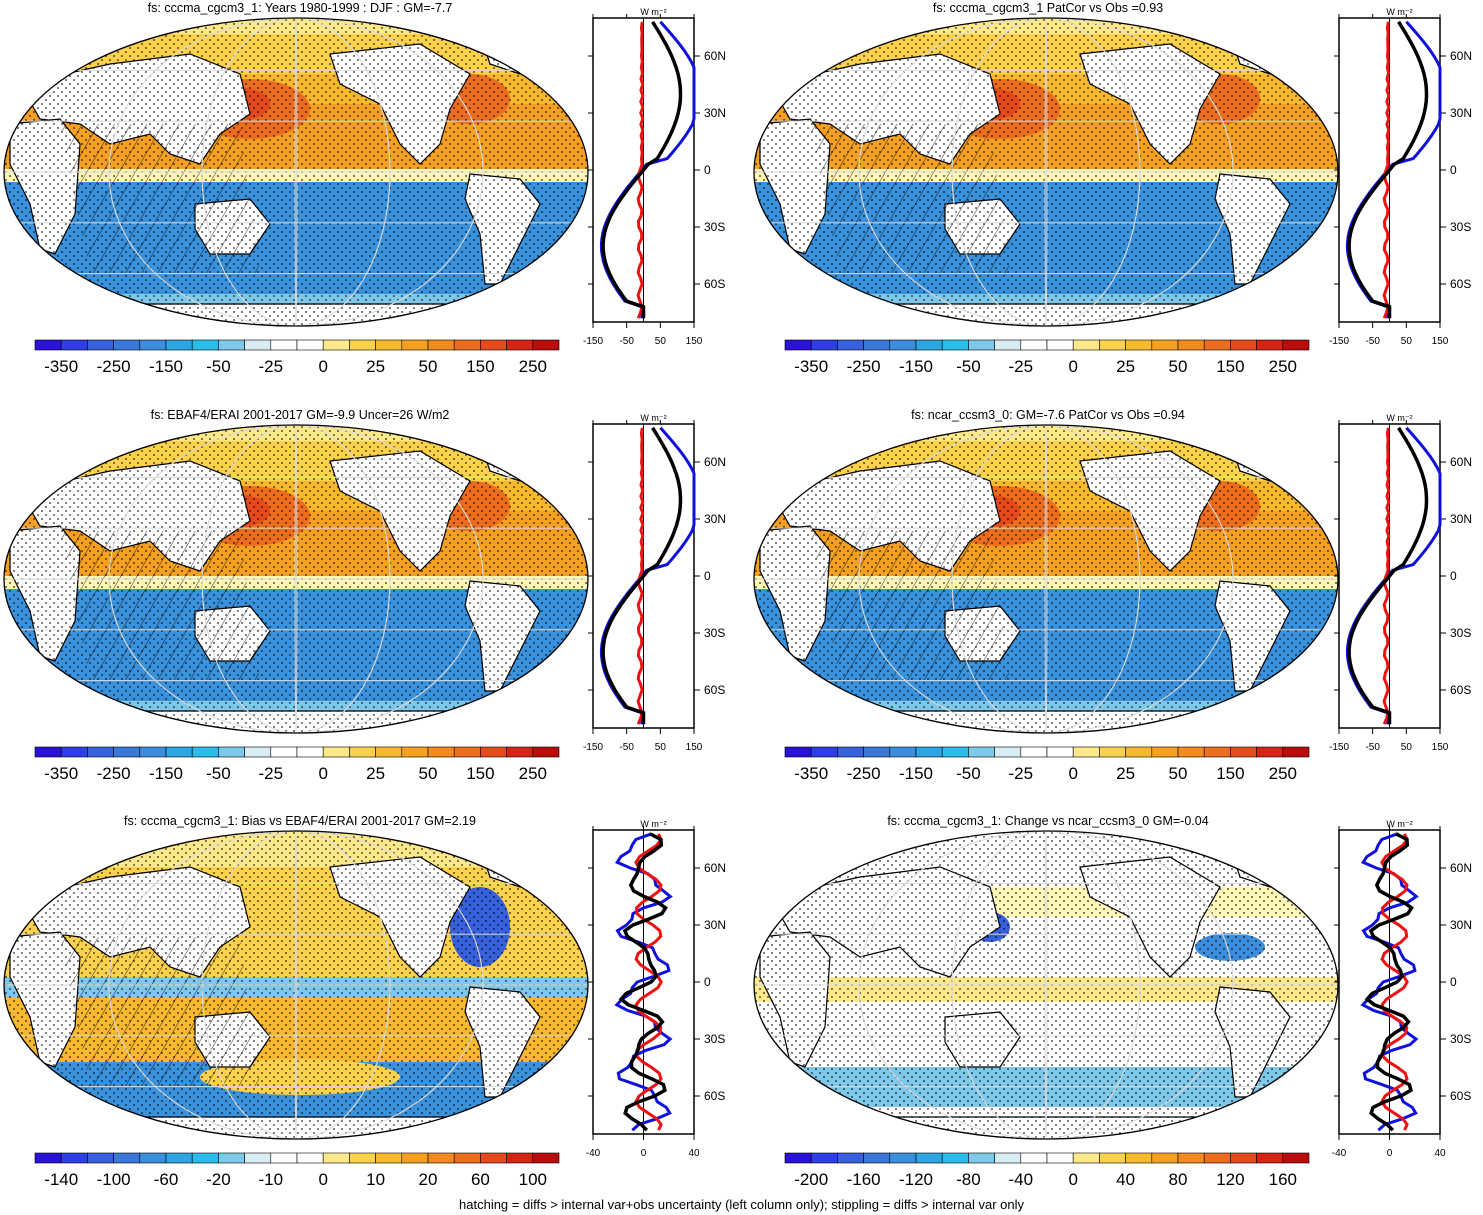 The image size is (1483, 1215). What do you see at coordinates (968, 366) in the screenshot?
I see `colorbar-label: -50` at bounding box center [968, 366].